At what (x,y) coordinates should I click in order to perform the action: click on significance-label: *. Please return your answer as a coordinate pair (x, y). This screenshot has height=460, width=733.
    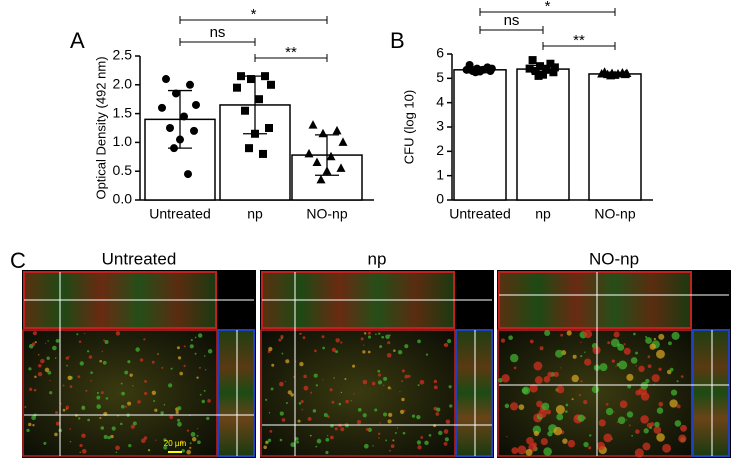
    Looking at the image, I should click on (548, 7).